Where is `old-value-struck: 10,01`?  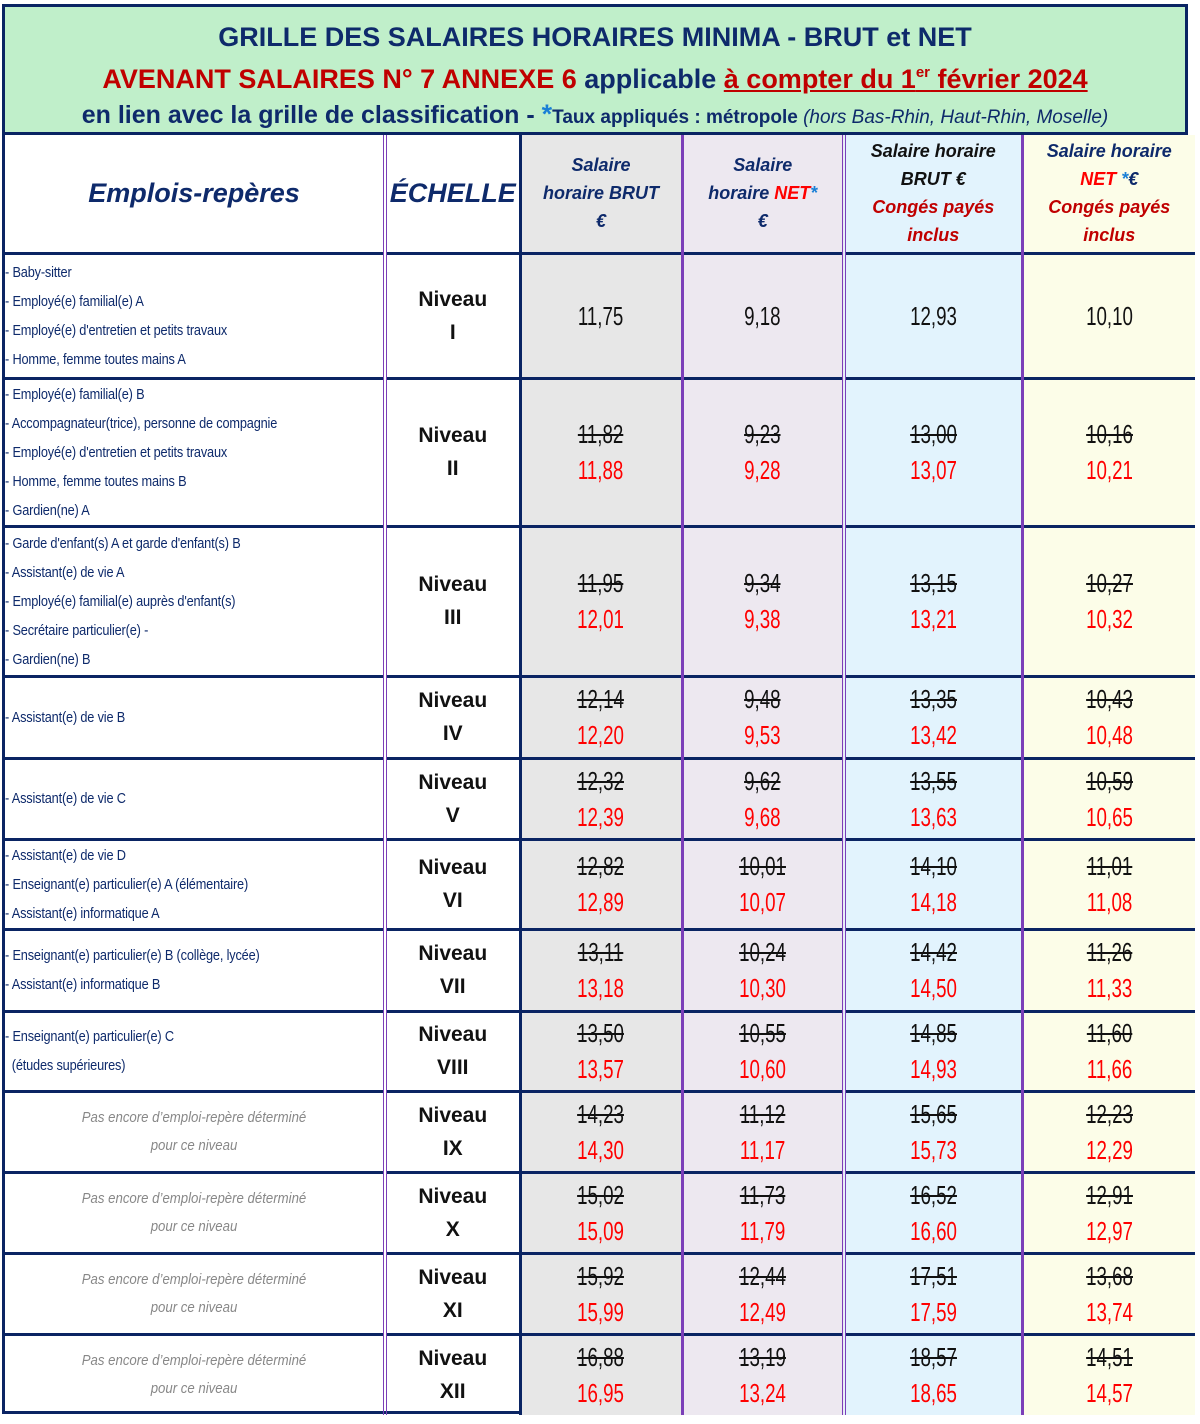 old-value-struck: 10,01 is located at coordinates (763, 866).